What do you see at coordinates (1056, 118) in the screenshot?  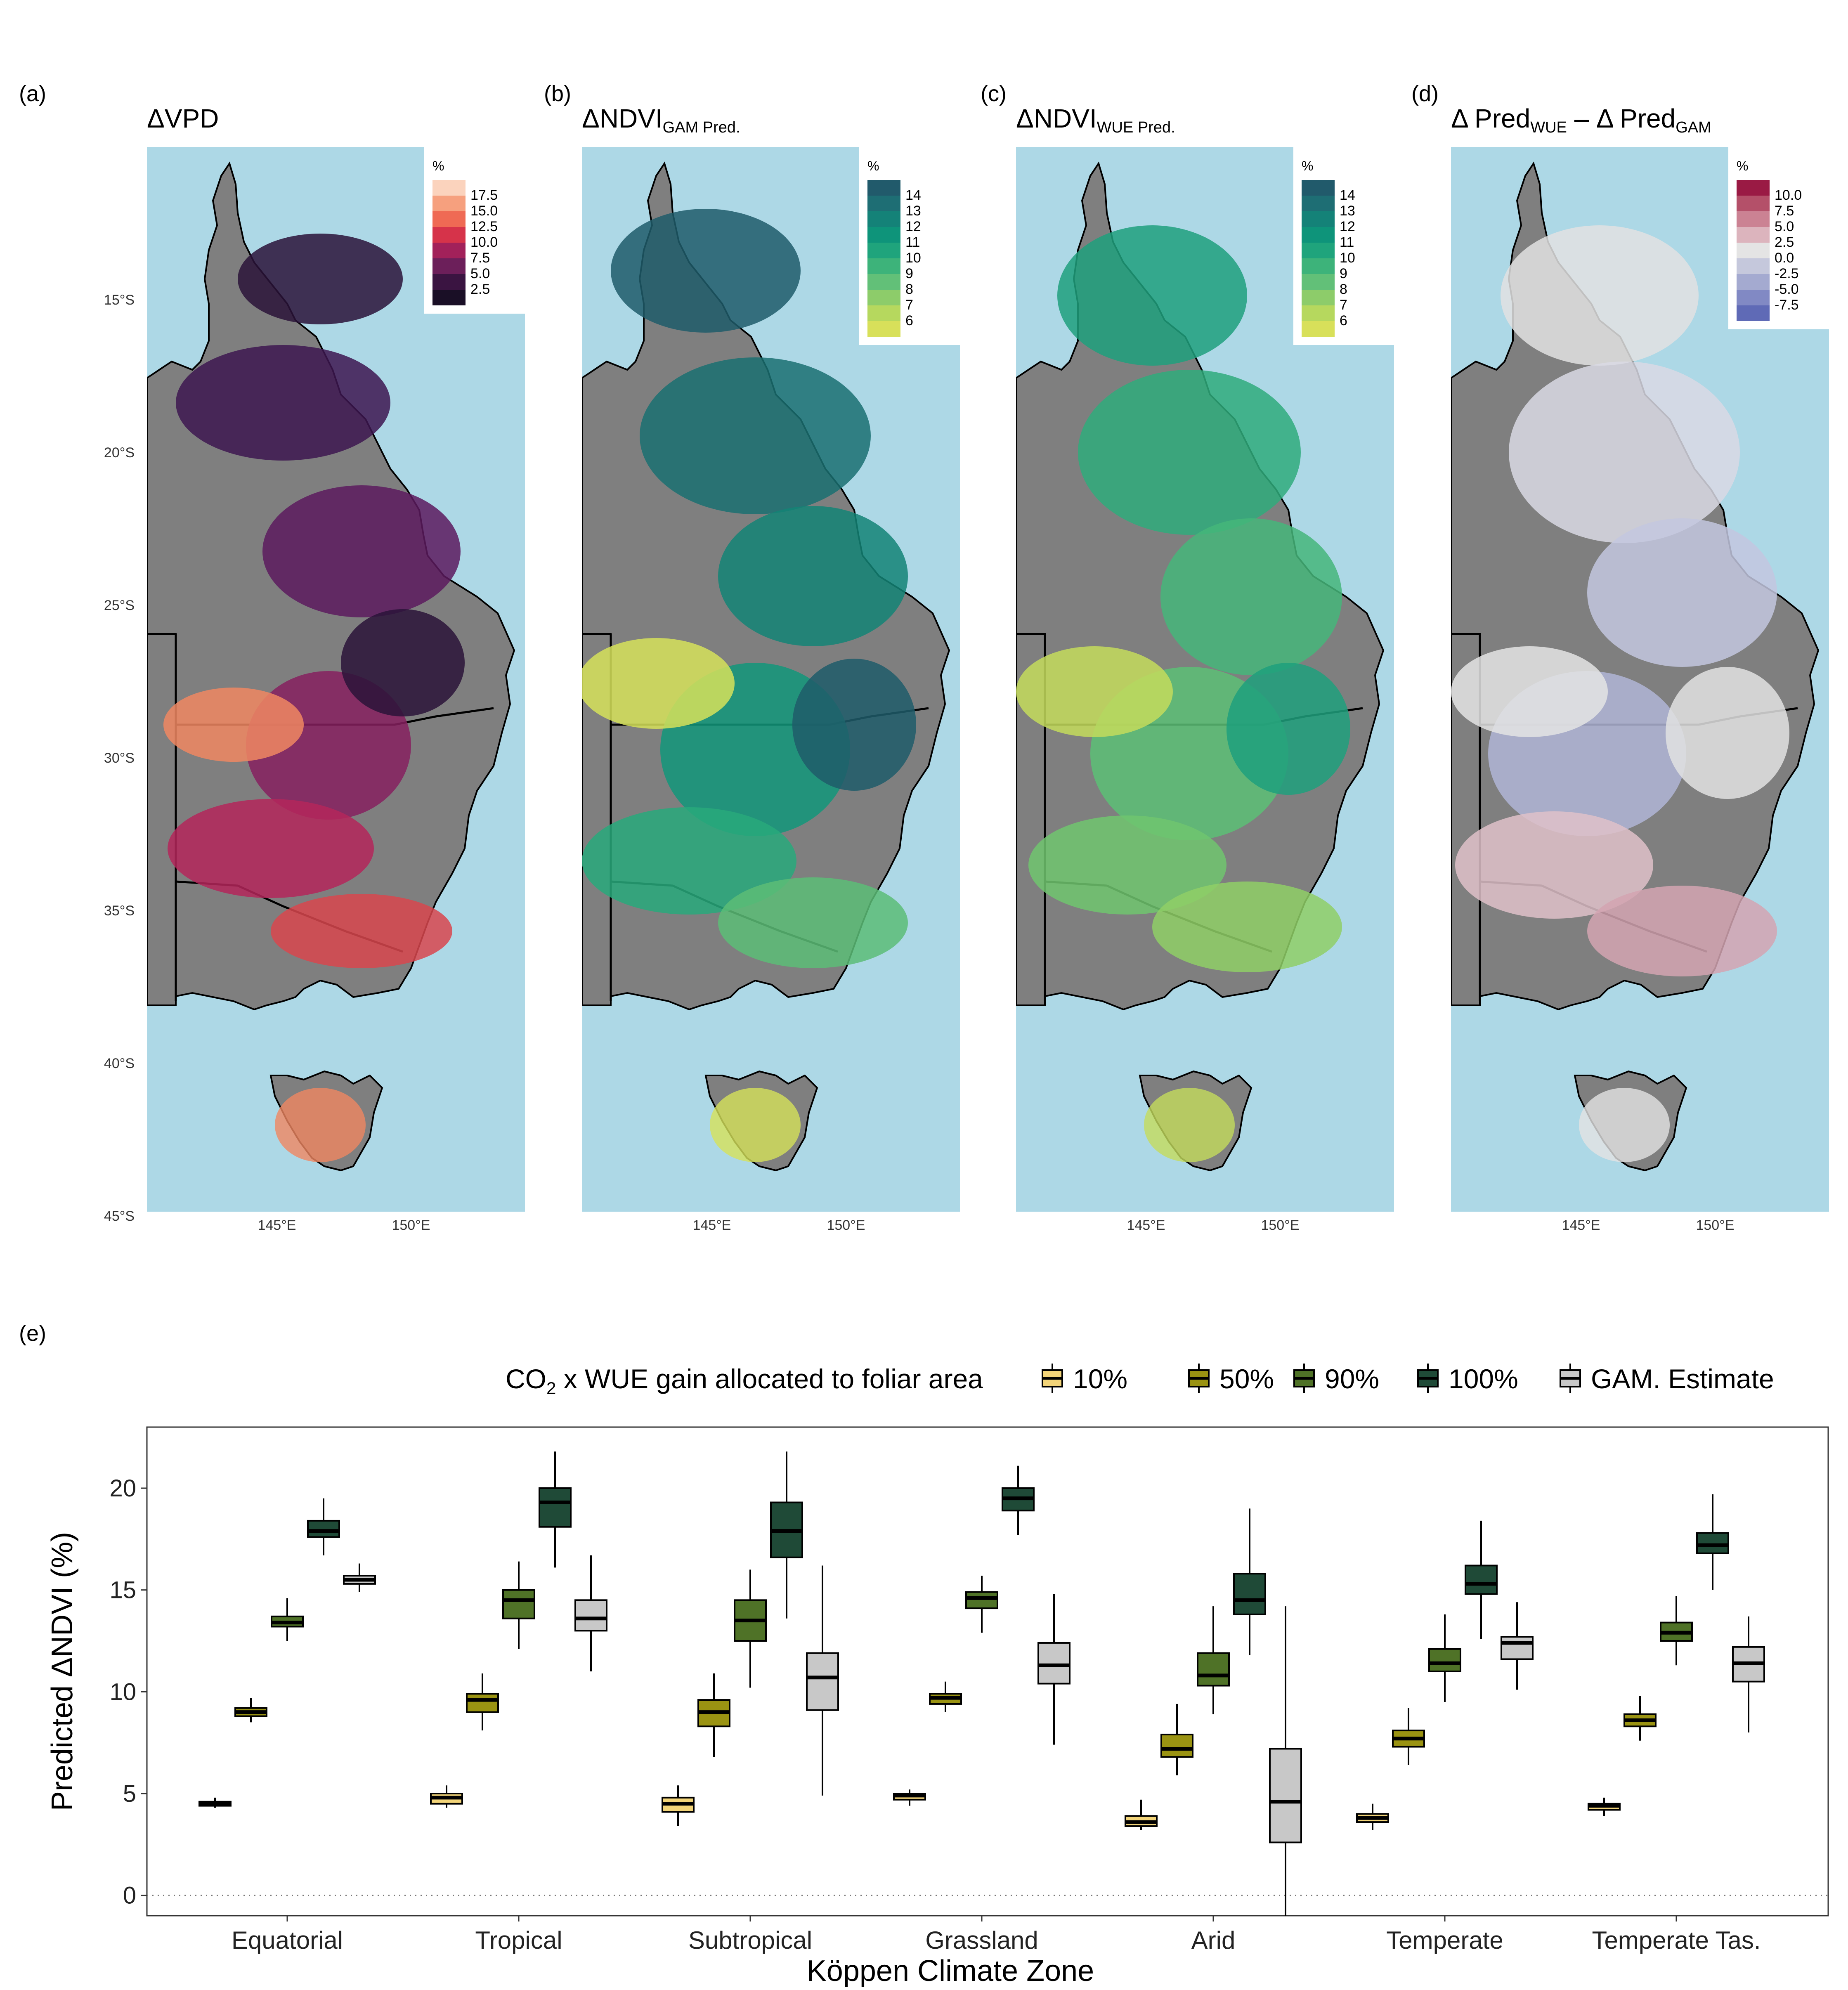 I see `panel-c-title-main: ΔNDVI` at bounding box center [1056, 118].